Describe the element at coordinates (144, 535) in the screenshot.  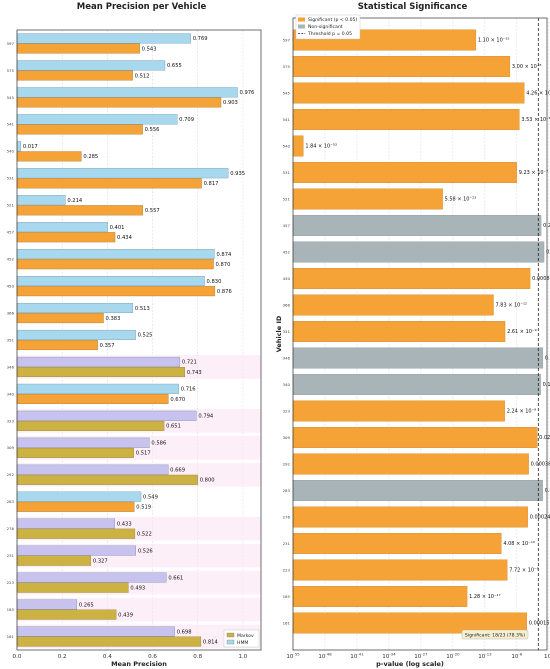
I see `markov-value-label: 0.522` at that location.